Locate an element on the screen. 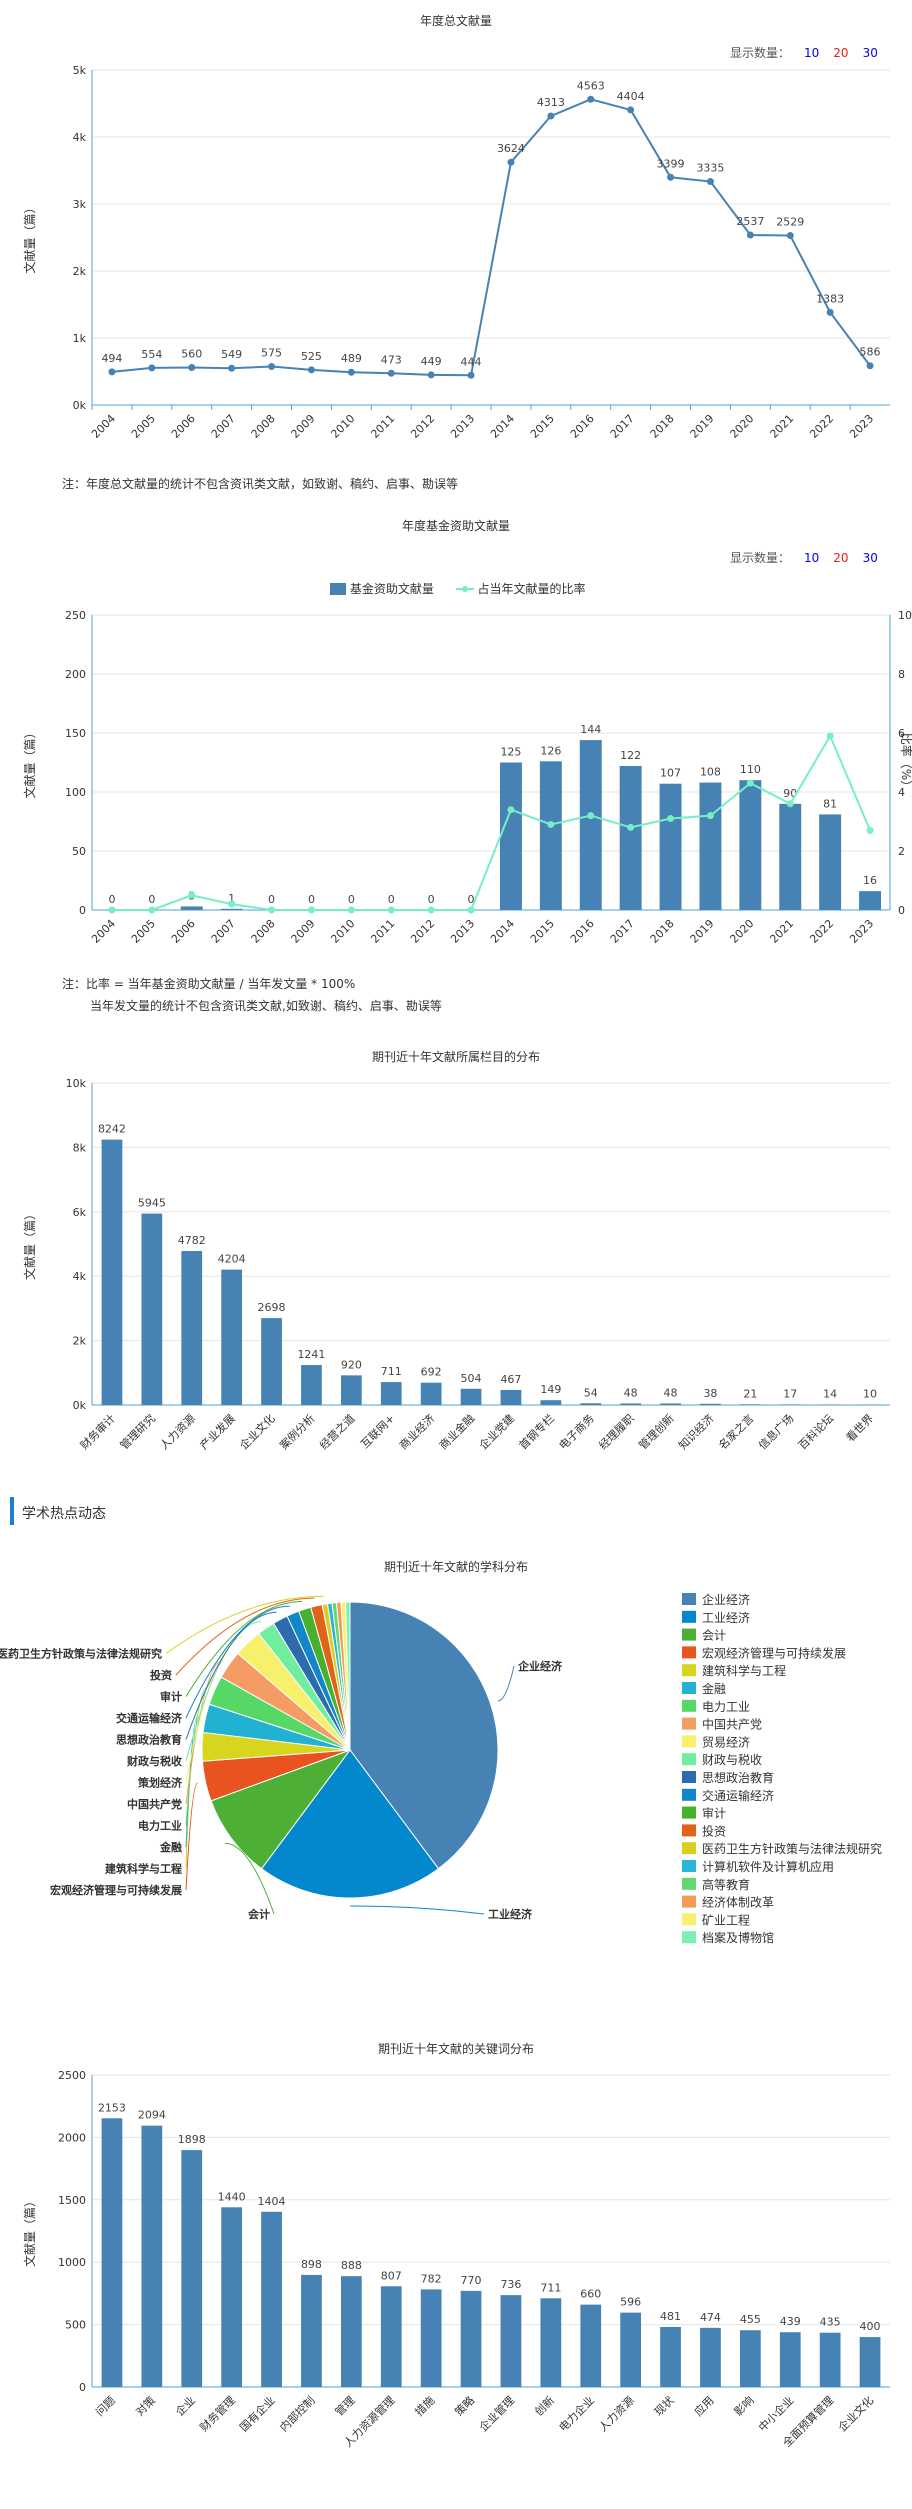 Image resolution: width=912 pixels, height=2509 pixels. data-label: 444 is located at coordinates (471, 361).